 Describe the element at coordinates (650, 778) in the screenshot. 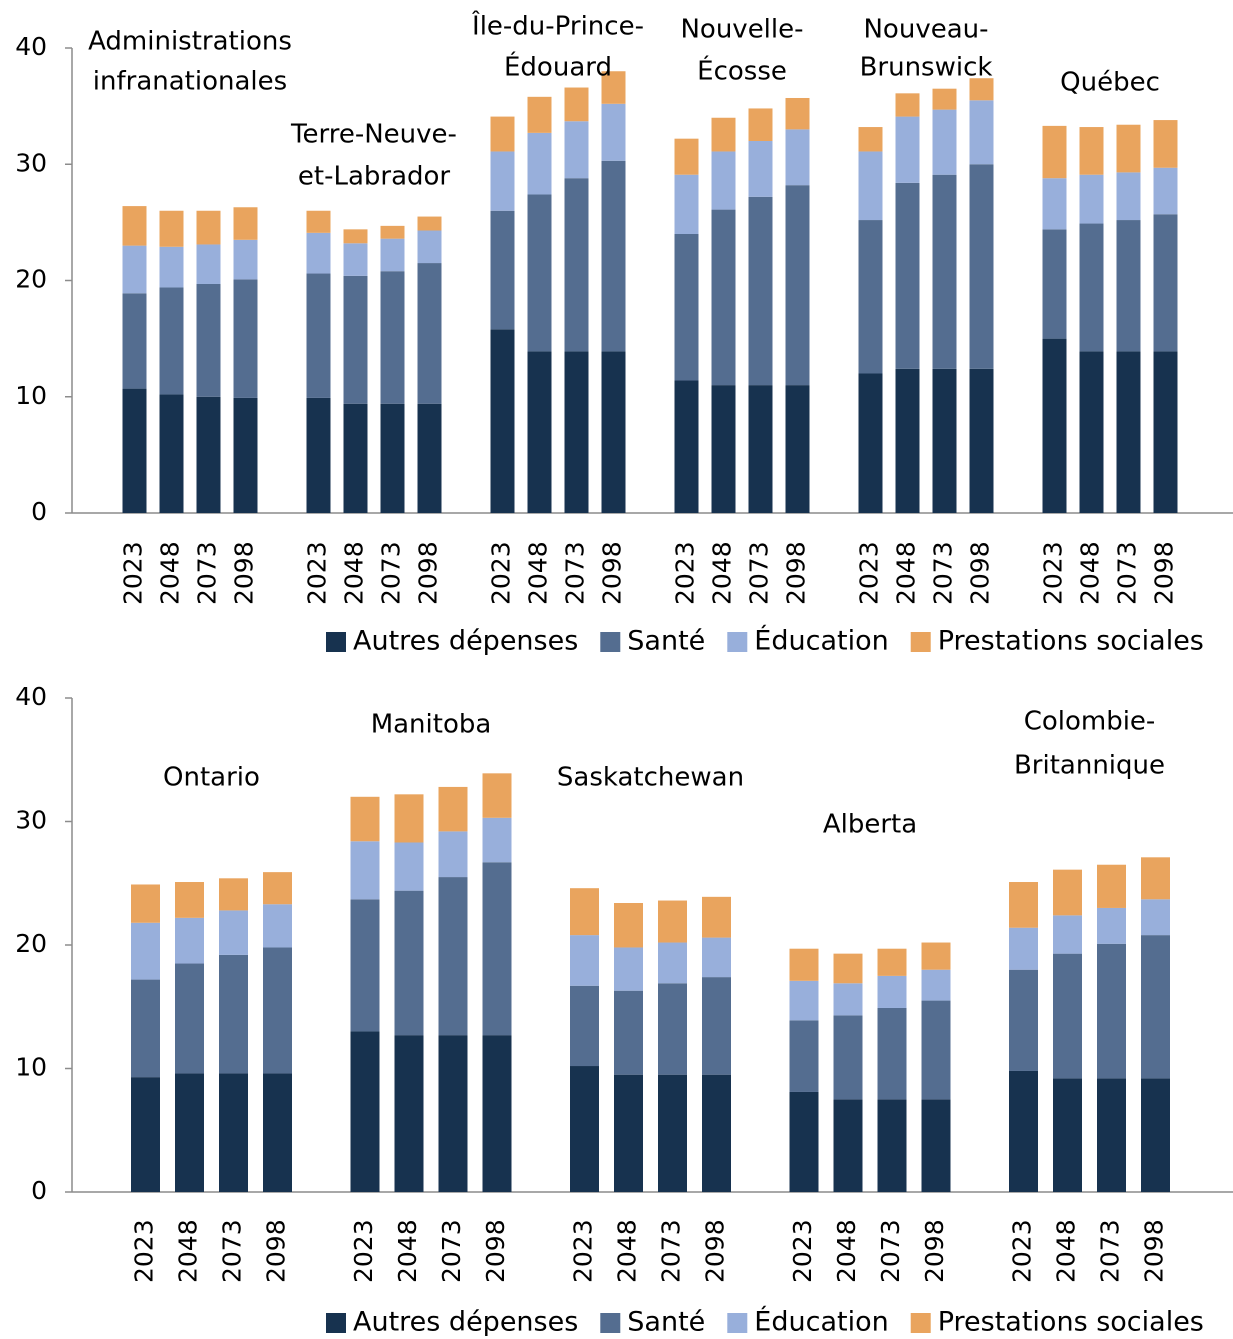

I see `group-label: Saskatchewan` at that location.